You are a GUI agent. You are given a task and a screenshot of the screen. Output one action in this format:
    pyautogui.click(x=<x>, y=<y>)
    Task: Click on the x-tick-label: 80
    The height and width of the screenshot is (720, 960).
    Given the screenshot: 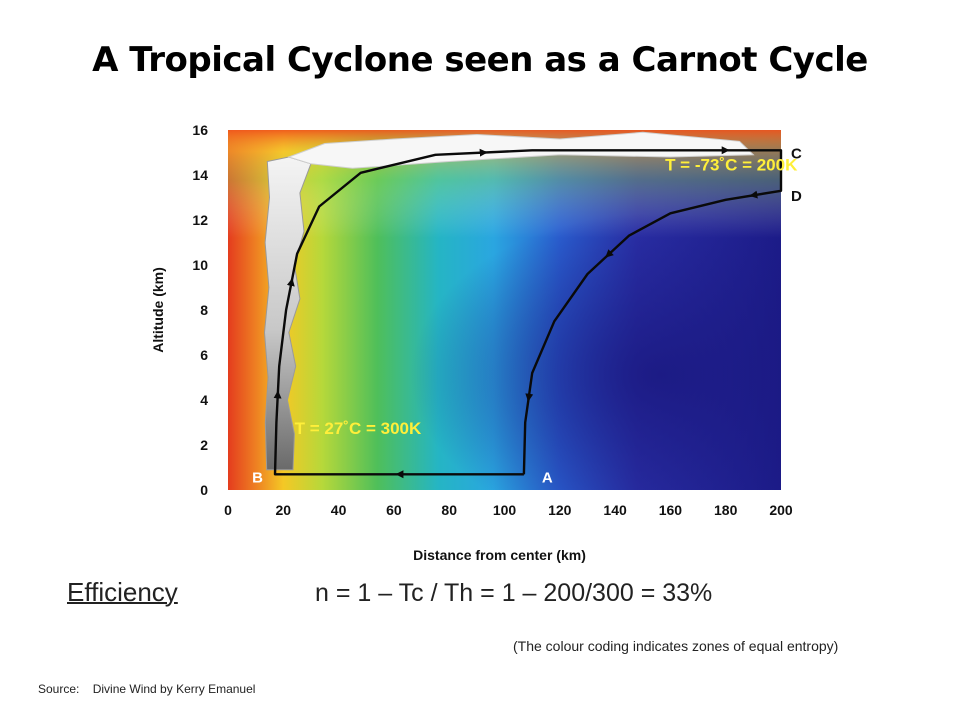 What is the action you would take?
    pyautogui.click(x=449, y=510)
    